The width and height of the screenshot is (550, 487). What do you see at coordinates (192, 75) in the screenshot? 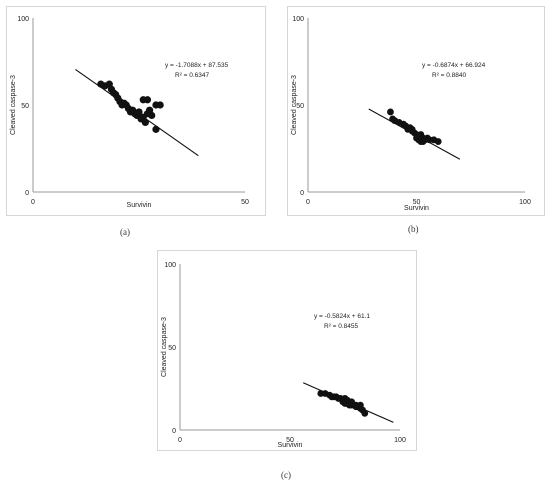
I see `r-squared: R² = 0.6347` at bounding box center [192, 75].